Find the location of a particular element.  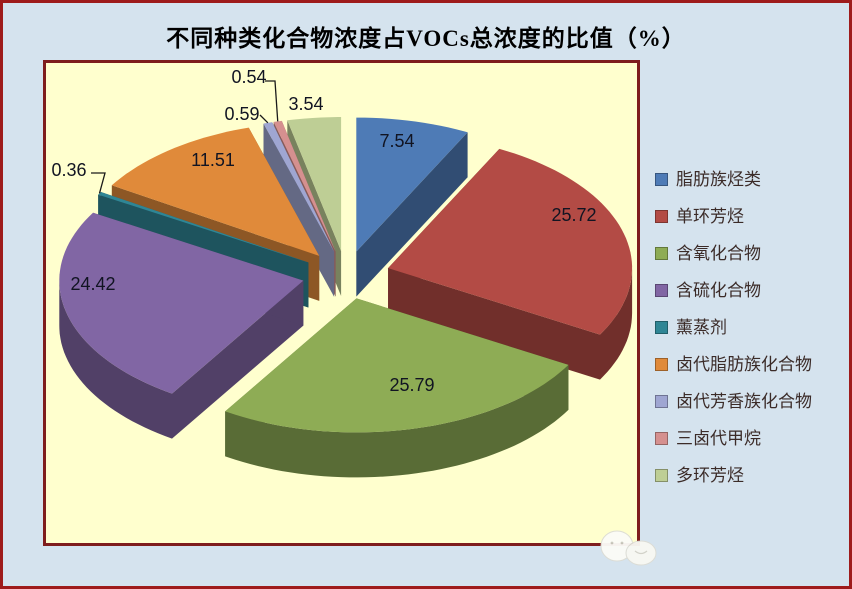

watermark-mascot is located at coordinates (628, 548).